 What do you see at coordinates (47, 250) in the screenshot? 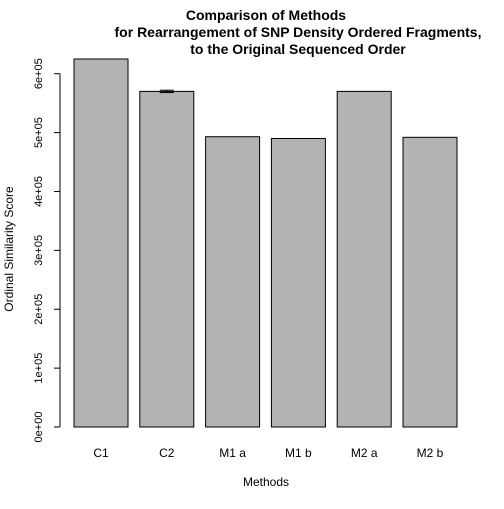
I see `y-axis: 0e+00 1e+05 2e+05 3e+05 4e+05 5e+05 6e+05` at bounding box center [47, 250].